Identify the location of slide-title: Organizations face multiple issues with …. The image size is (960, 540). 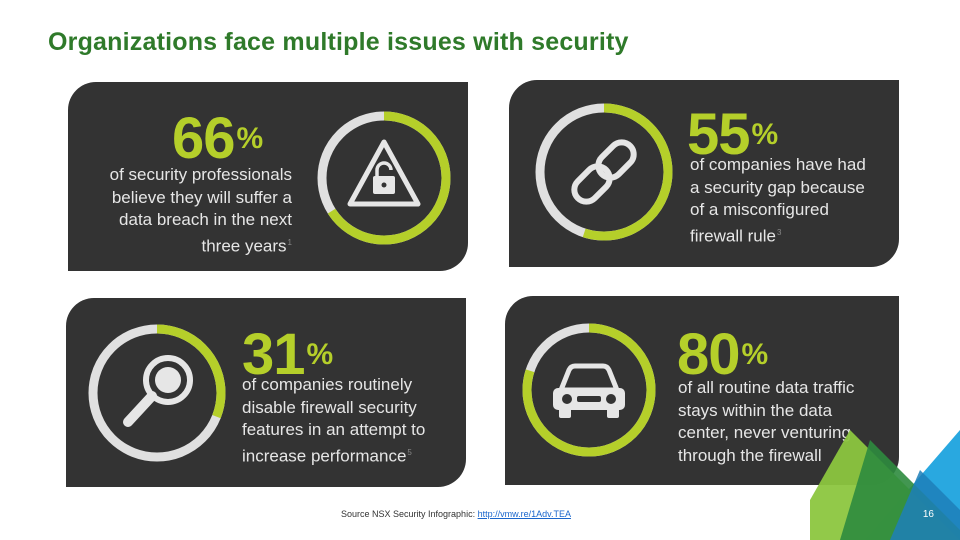
(338, 42).